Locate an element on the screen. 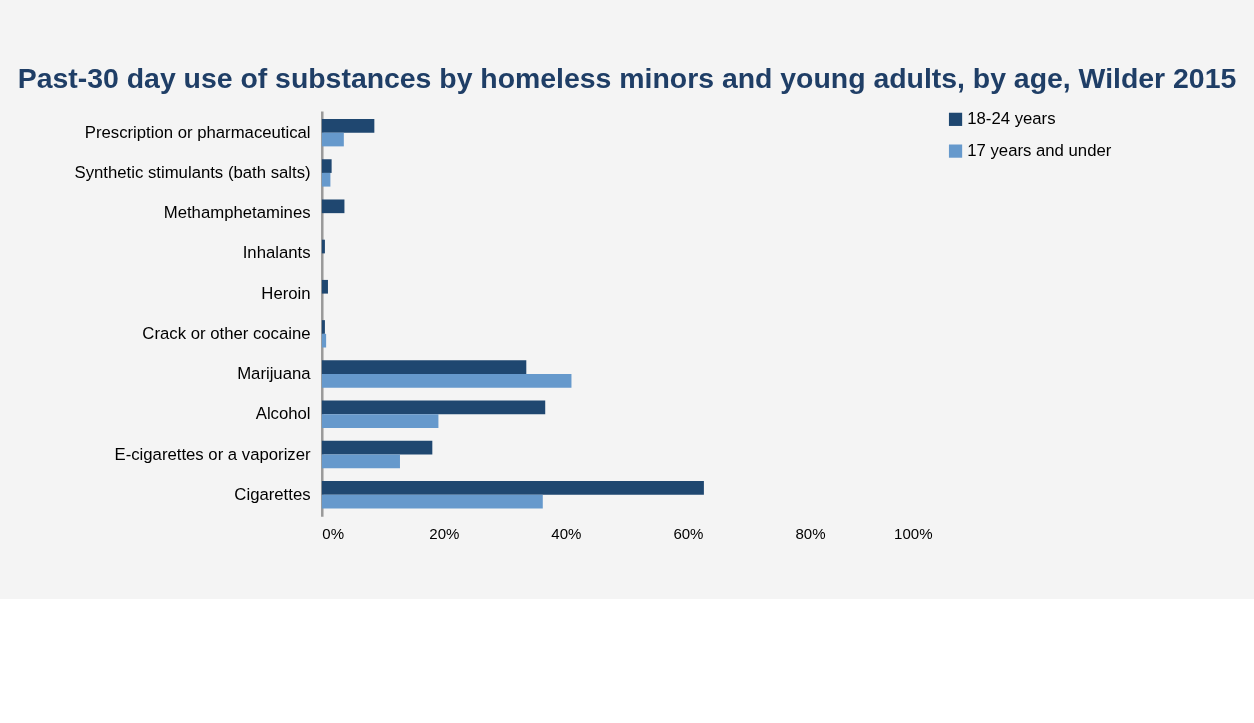  legend-label: 17 years and under is located at coordinates (1039, 151).